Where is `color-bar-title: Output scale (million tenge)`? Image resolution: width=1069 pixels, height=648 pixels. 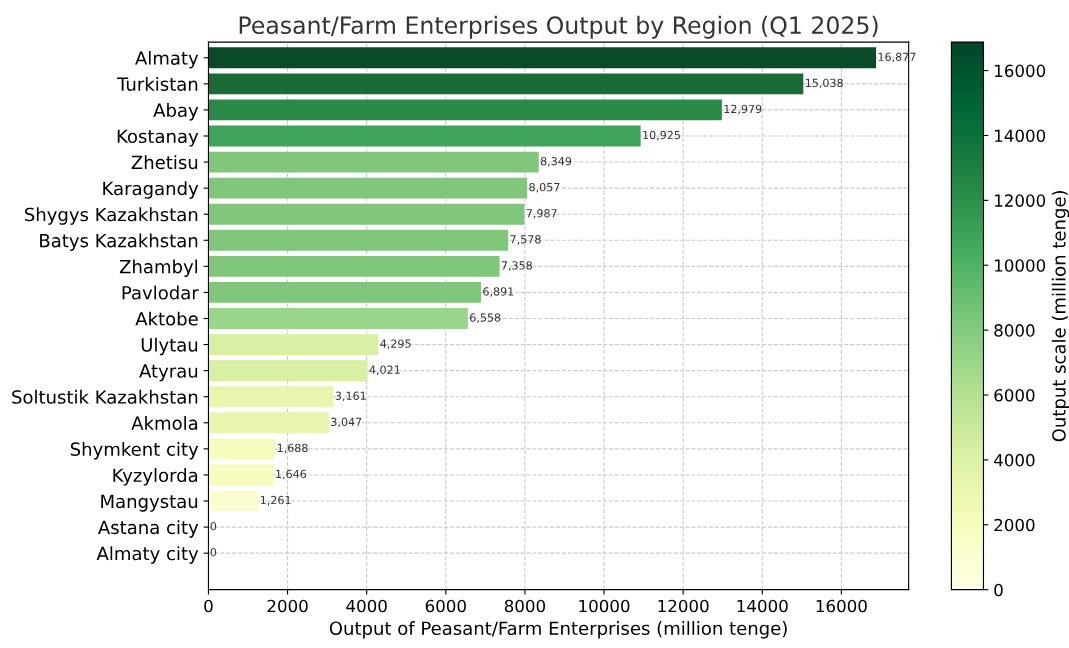
color-bar-title: Output scale (million tenge) is located at coordinates (1060, 316).